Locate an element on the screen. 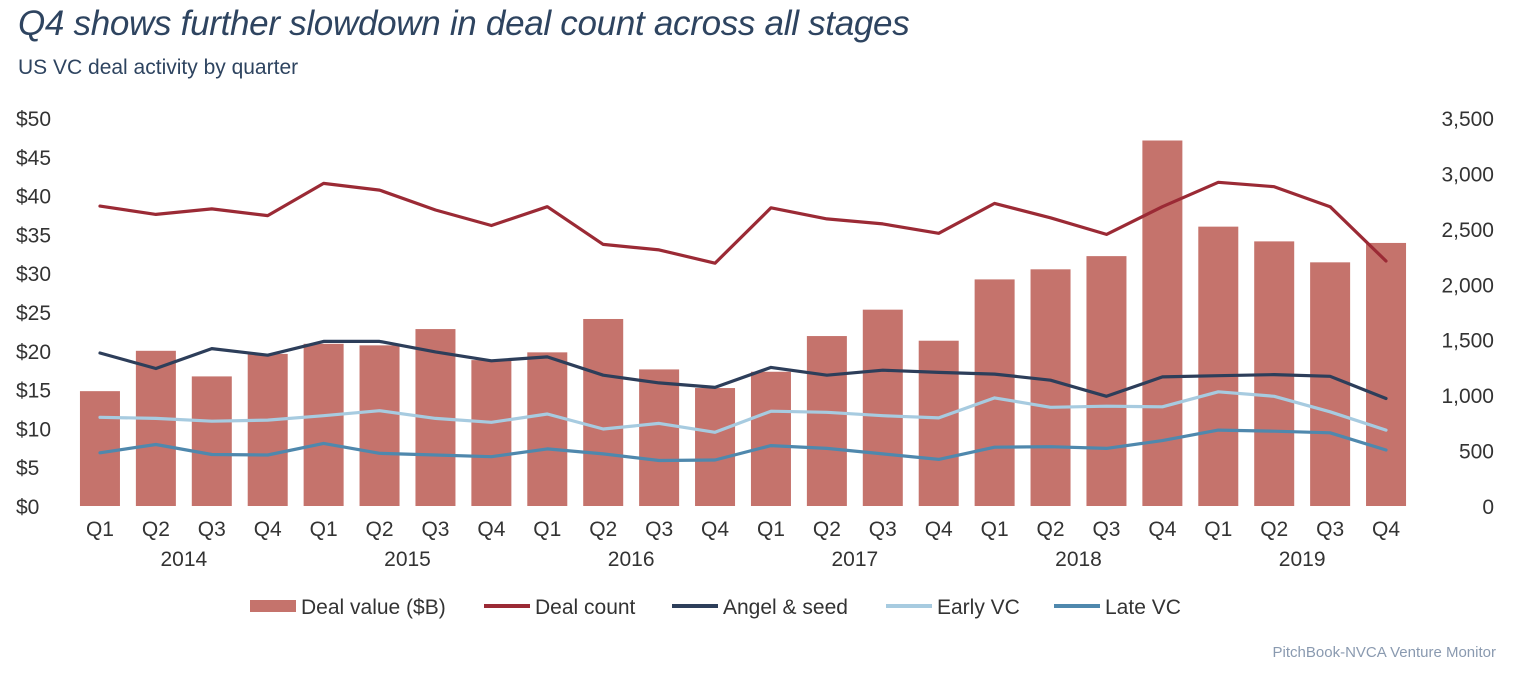 Image resolution: width=1526 pixels, height=674 pixels. x-axis-year-label: 2019 is located at coordinates (1302, 559).